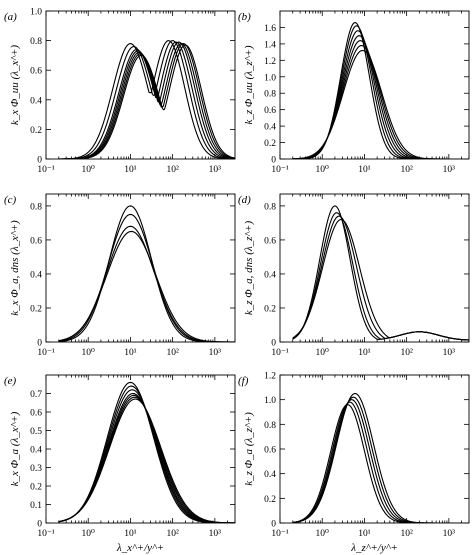  I want to click on y-tick-label: 0.3, so click(36, 469).